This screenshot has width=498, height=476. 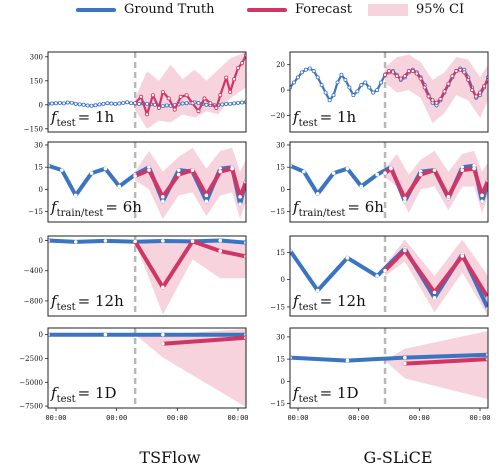 What do you see at coordinates (398, 457) in the screenshot?
I see `column-title-gslice: G-SLiCE` at bounding box center [398, 457].